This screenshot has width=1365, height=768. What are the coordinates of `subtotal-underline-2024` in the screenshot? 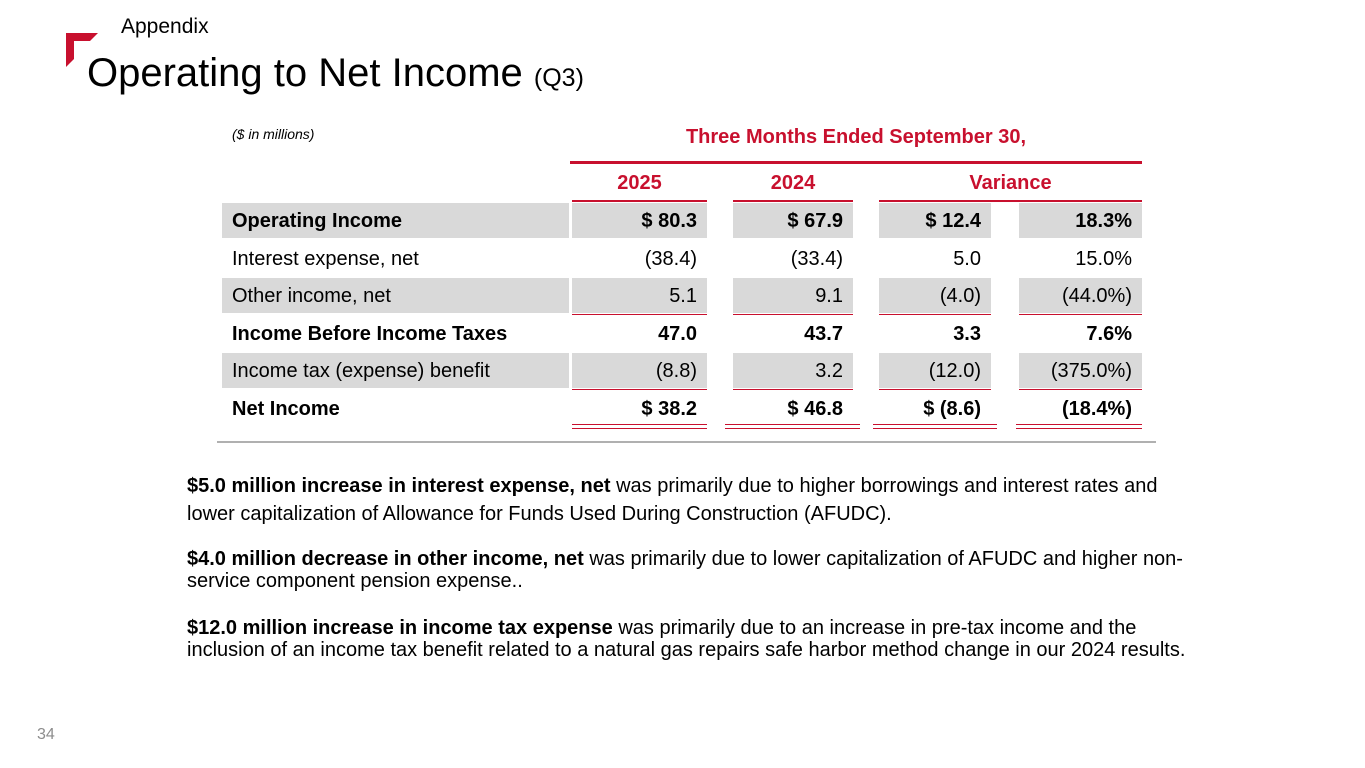 It's located at (793, 314).